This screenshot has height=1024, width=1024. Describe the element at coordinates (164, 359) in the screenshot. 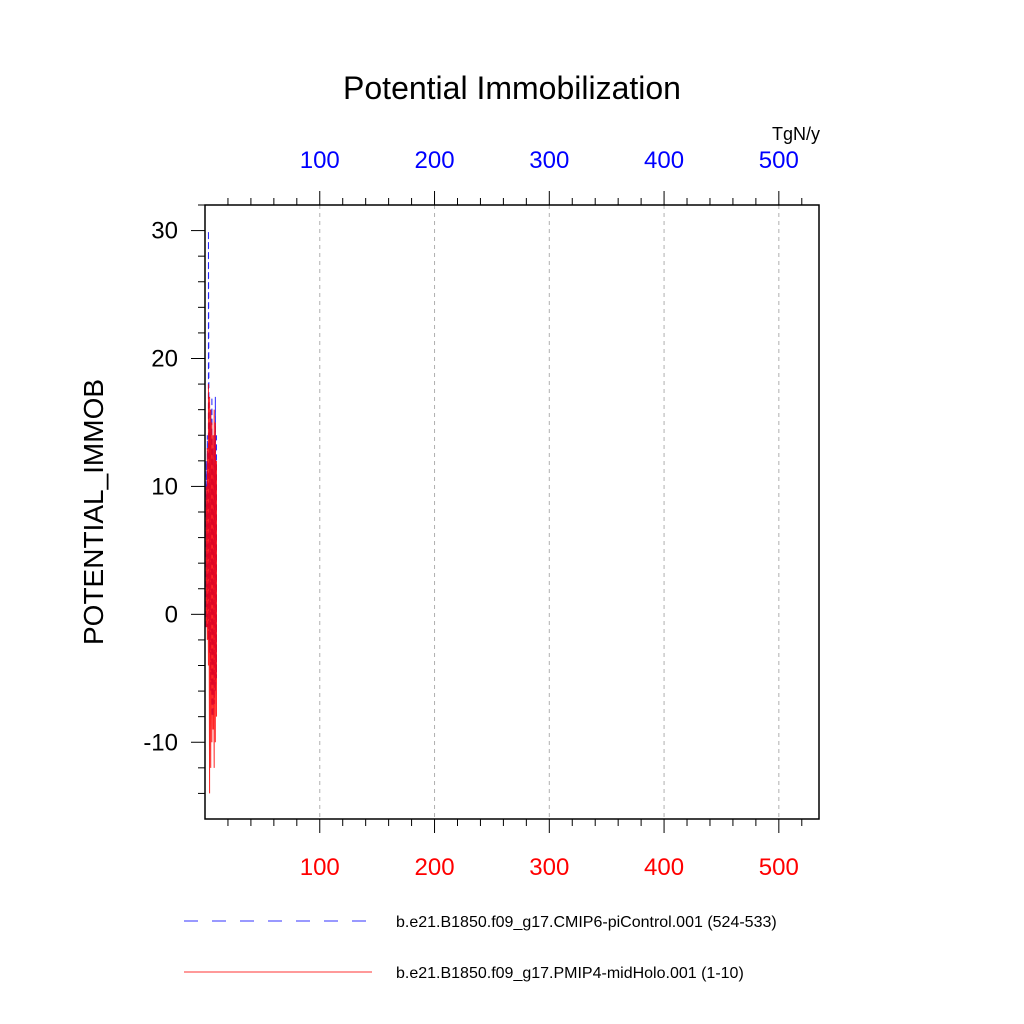

I see `y-tick-label: 20` at that location.